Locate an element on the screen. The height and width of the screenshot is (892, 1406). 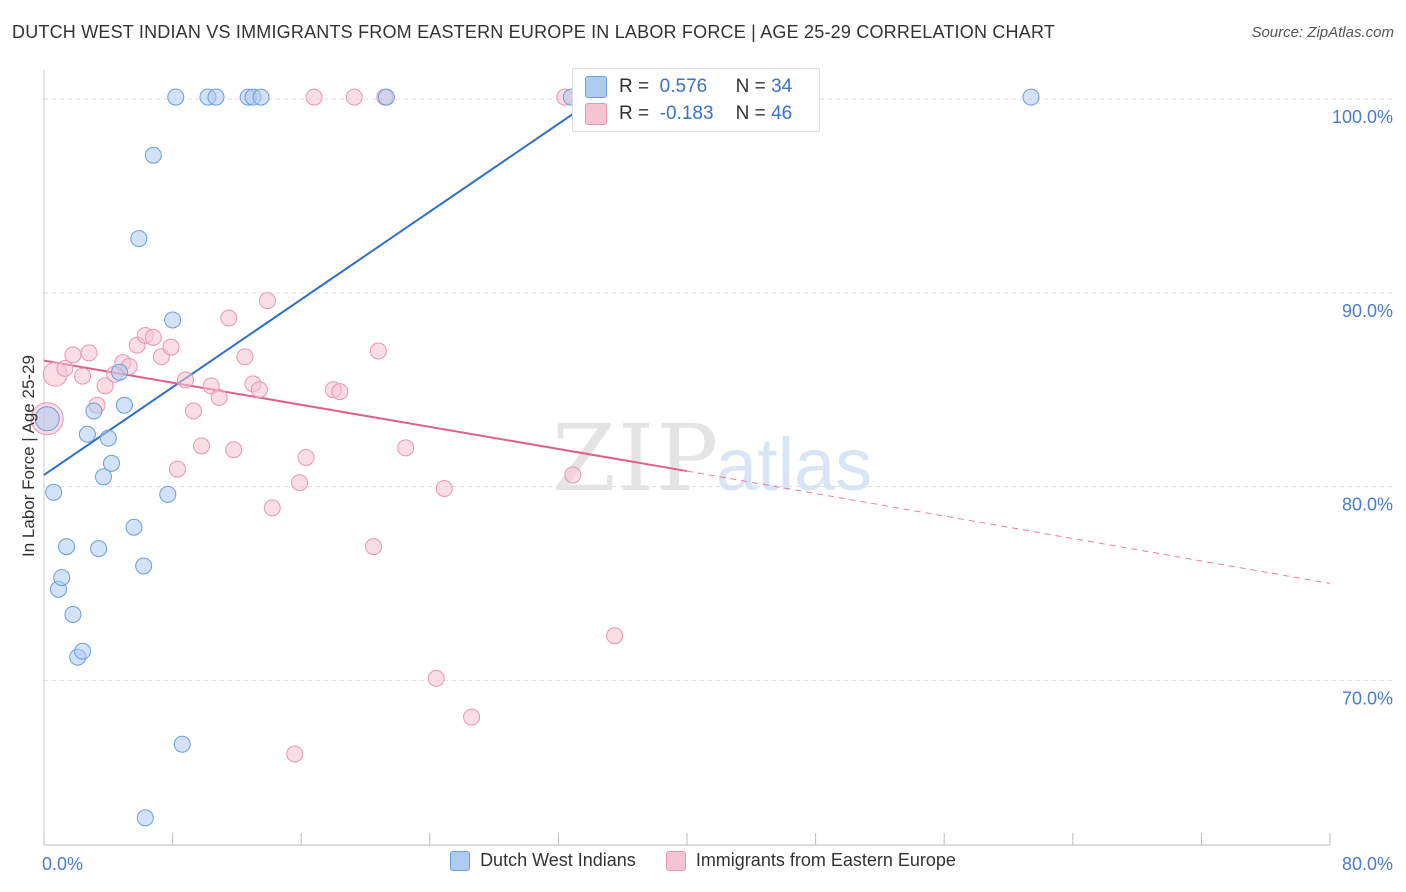
legend-item-dutch-west-indians: Dutch West Indians is located at coordinates (543, 860).